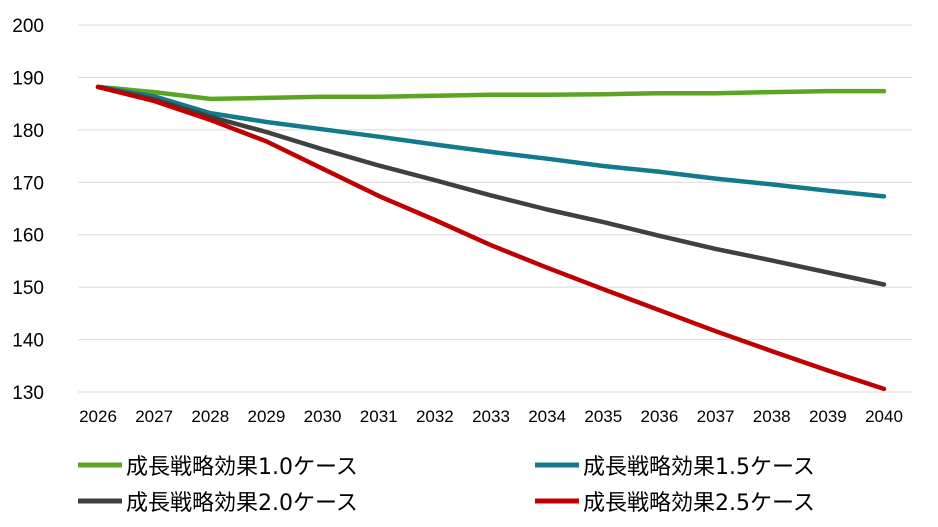  Describe the element at coordinates (547, 416) in the screenshot. I see `x-tick-label: 2034` at that location.